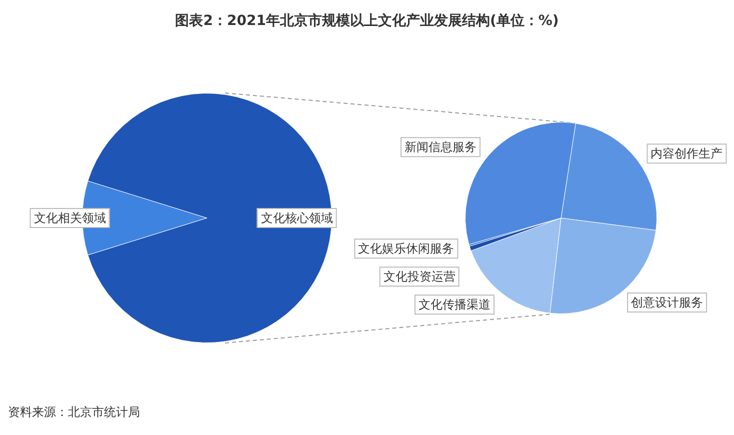  I want to click on text: 资料来源：北京市统计局, so click(74, 412).